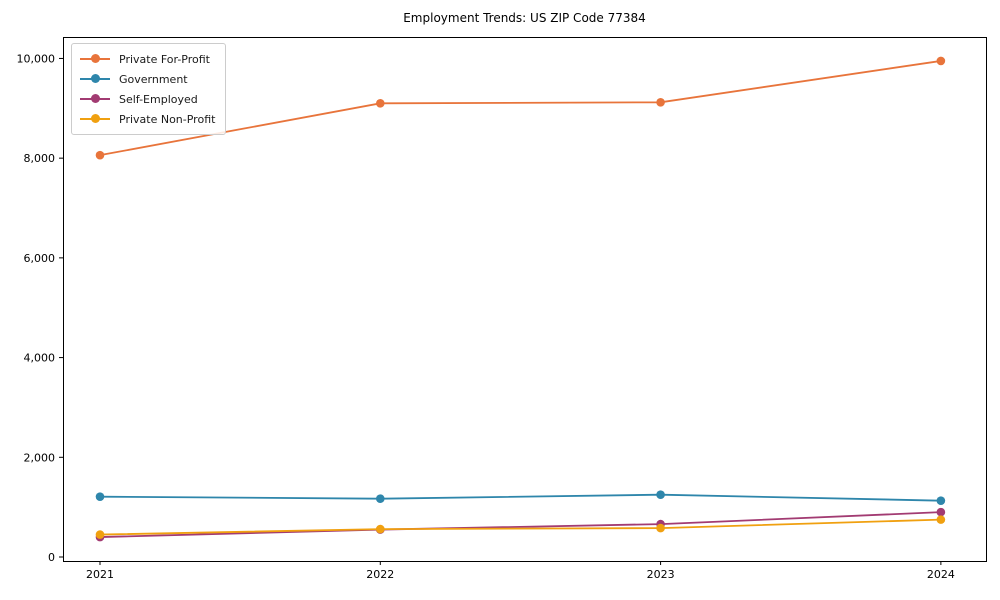  I want to click on legend-item: Private For-Profit, so click(147, 59).